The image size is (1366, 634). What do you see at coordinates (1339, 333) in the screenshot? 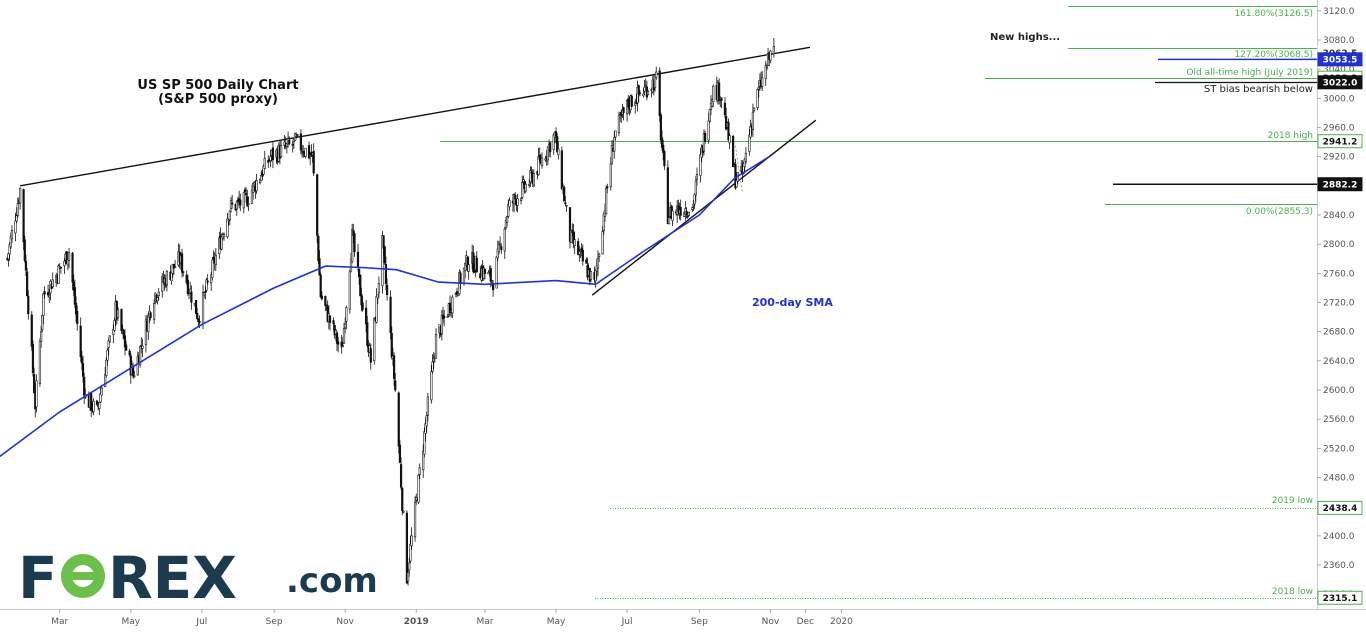
I see `y-tick-label: 2680.0` at bounding box center [1339, 333].